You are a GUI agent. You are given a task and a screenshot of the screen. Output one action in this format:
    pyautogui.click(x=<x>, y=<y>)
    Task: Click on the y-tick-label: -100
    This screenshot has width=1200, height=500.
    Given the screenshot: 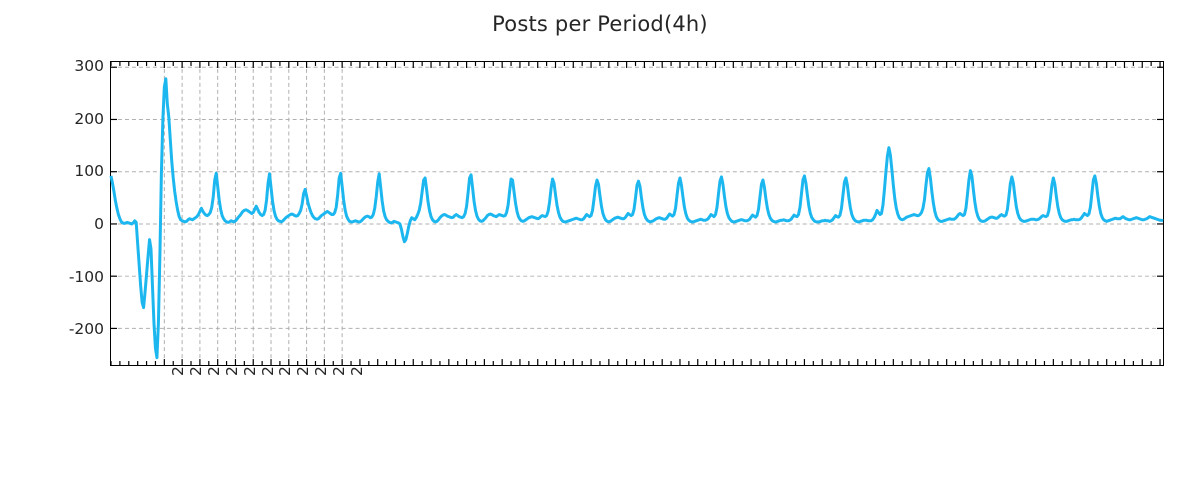 What is the action you would take?
    pyautogui.click(x=86, y=276)
    